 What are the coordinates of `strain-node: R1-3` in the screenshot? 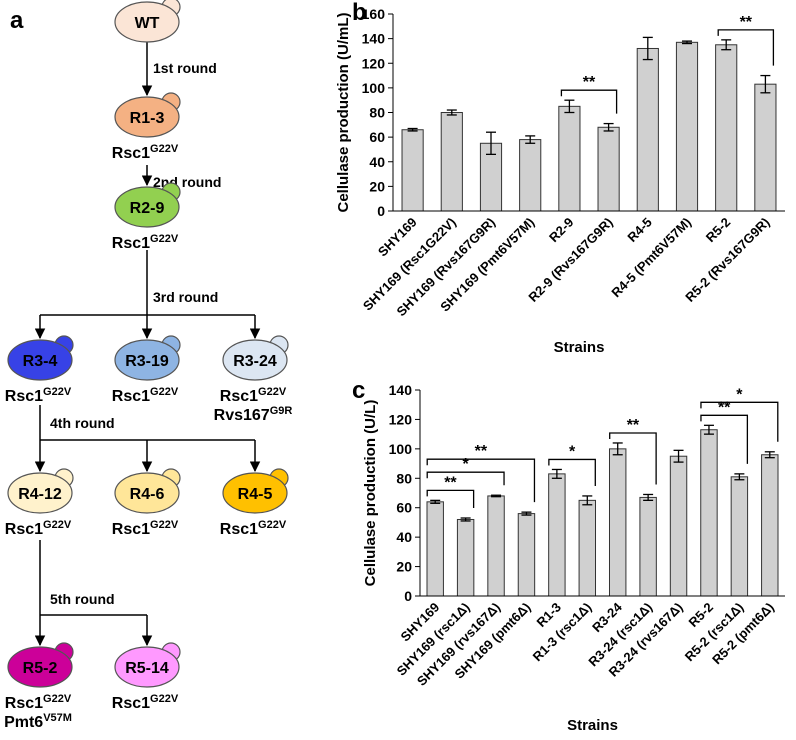 It's located at (147, 115).